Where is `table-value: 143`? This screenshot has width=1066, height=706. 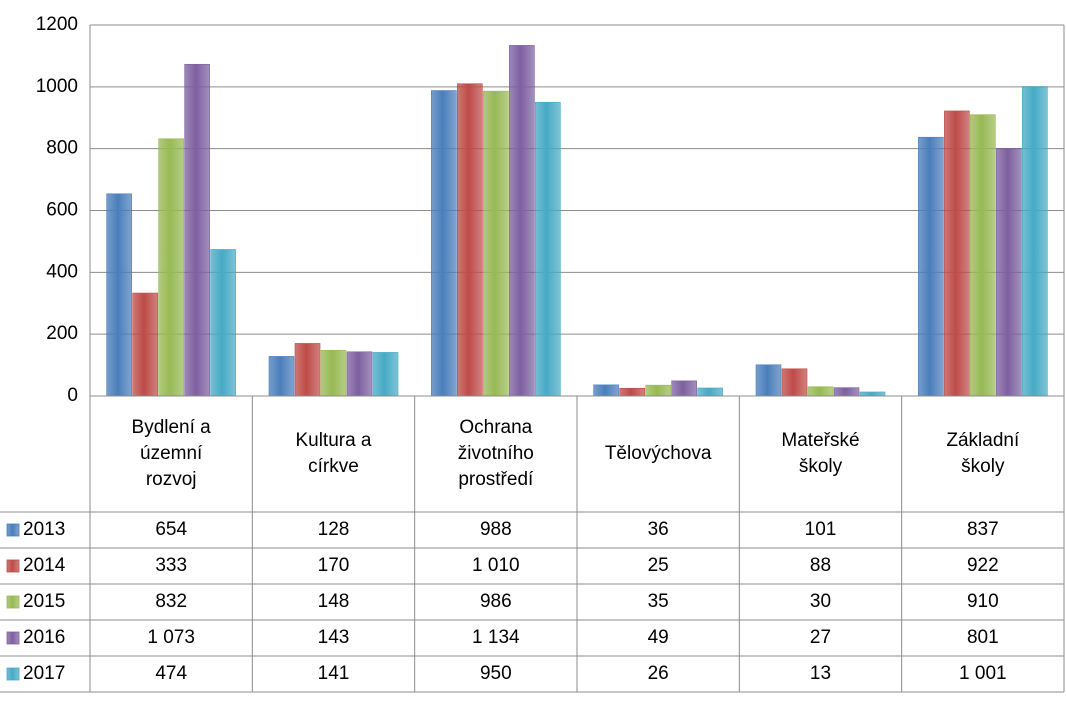
table-value: 143 is located at coordinates (334, 637).